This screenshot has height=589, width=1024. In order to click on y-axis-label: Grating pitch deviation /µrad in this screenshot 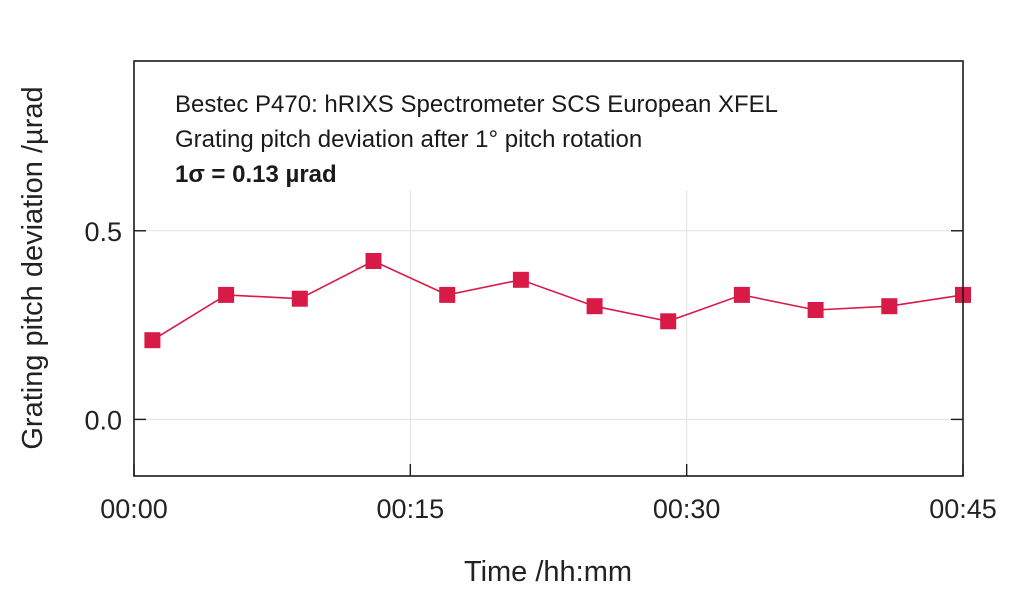, I will do `click(33, 267)`.